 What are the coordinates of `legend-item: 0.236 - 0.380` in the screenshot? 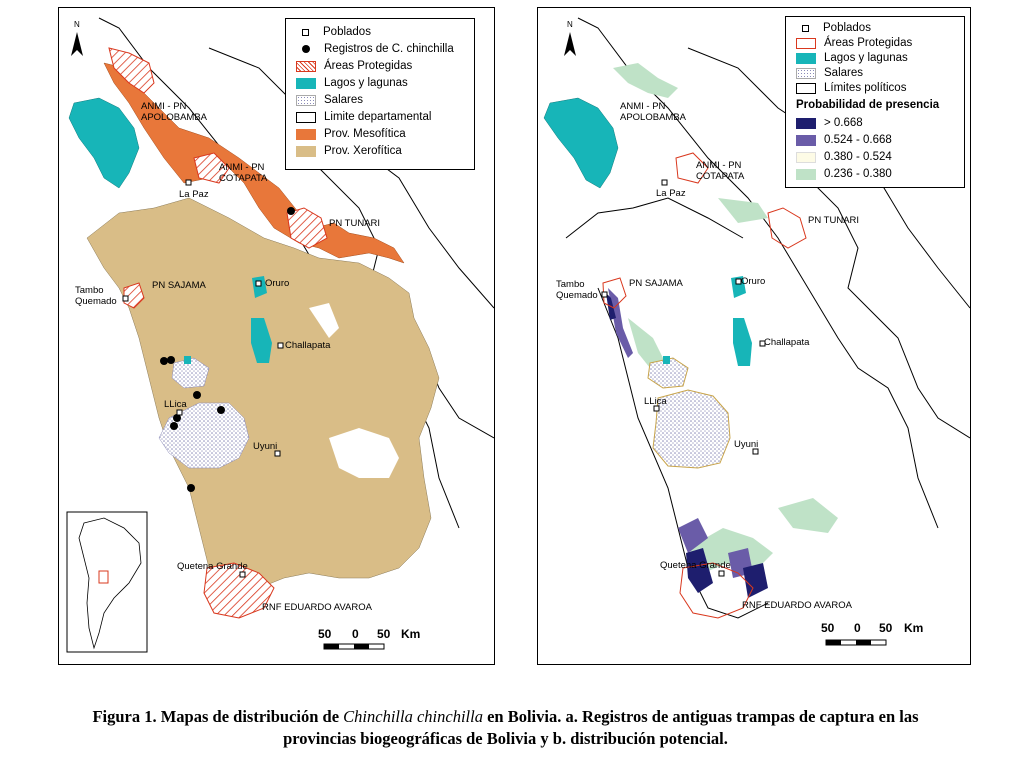 It's located at (844, 174).